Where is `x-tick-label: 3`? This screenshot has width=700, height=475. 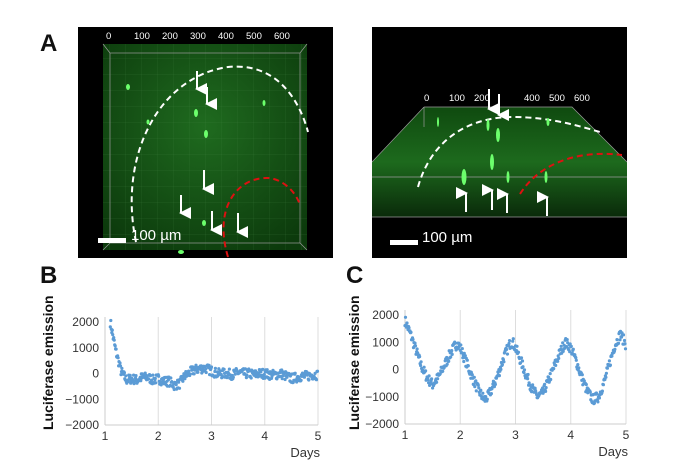
x-tick-label: 3 is located at coordinates (515, 435).